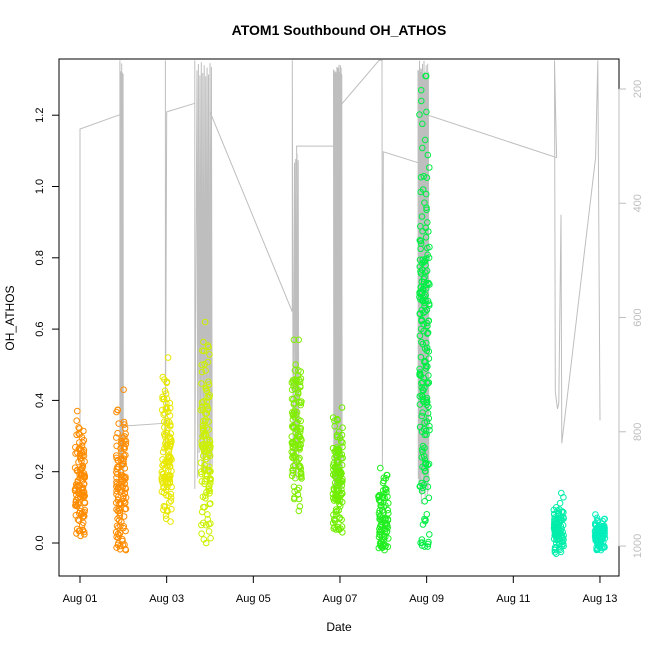 The width and height of the screenshot is (650, 650). Describe the element at coordinates (638, 89) in the screenshot. I see `right-tick-label: 200` at that location.